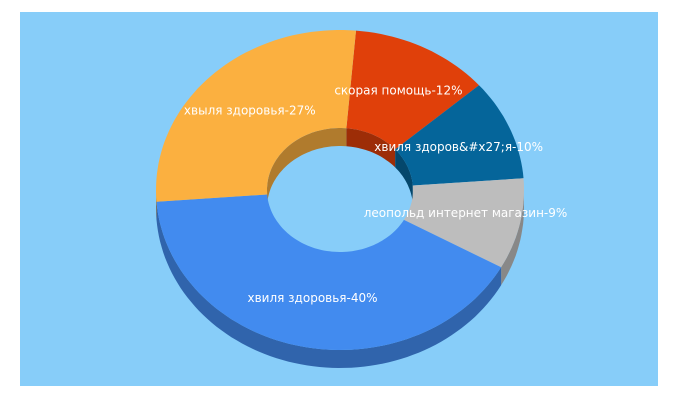 Image resolution: width=680 pixels, height=404 pixels. What do you see at coordinates (250, 110) in the screenshot?
I see `data-label: хвыля здоровья-27%` at bounding box center [250, 110].